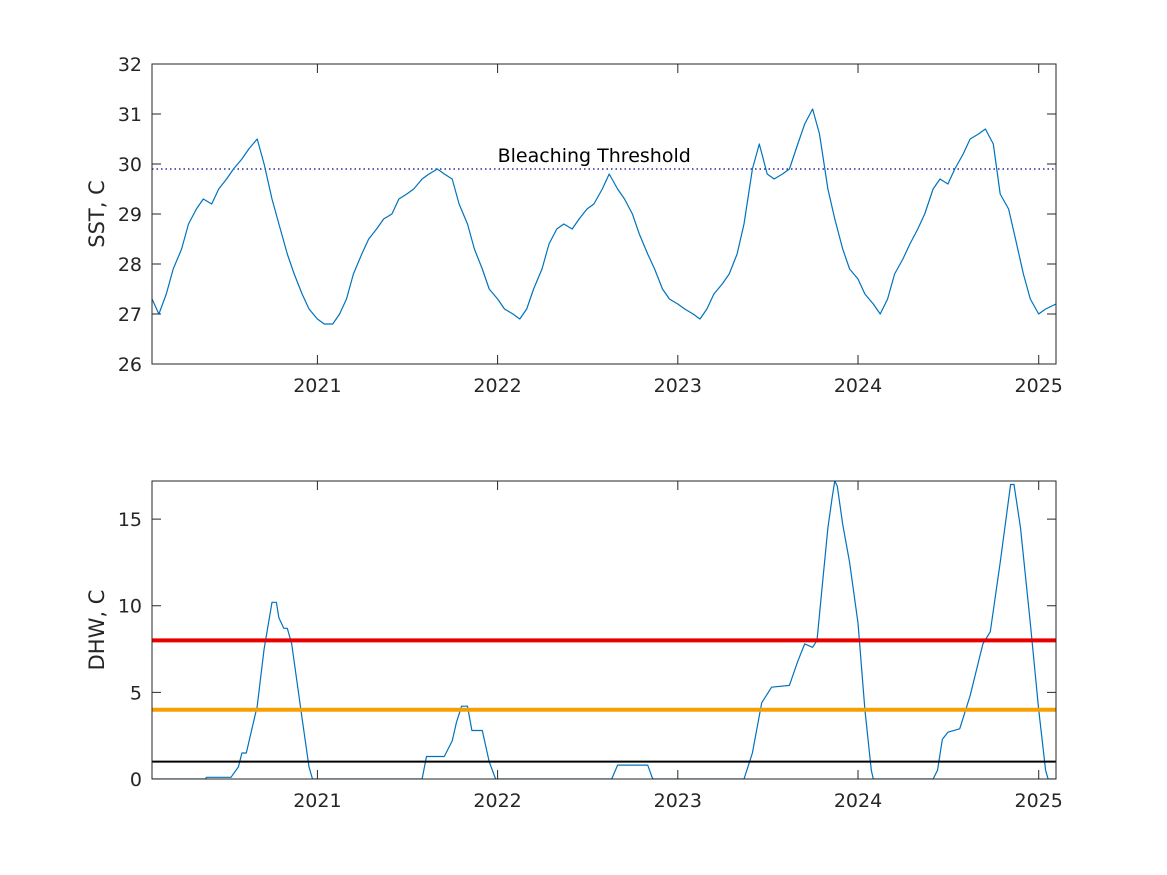  Describe the element at coordinates (97, 214) in the screenshot. I see `y-axis-label: SST, C` at that location.